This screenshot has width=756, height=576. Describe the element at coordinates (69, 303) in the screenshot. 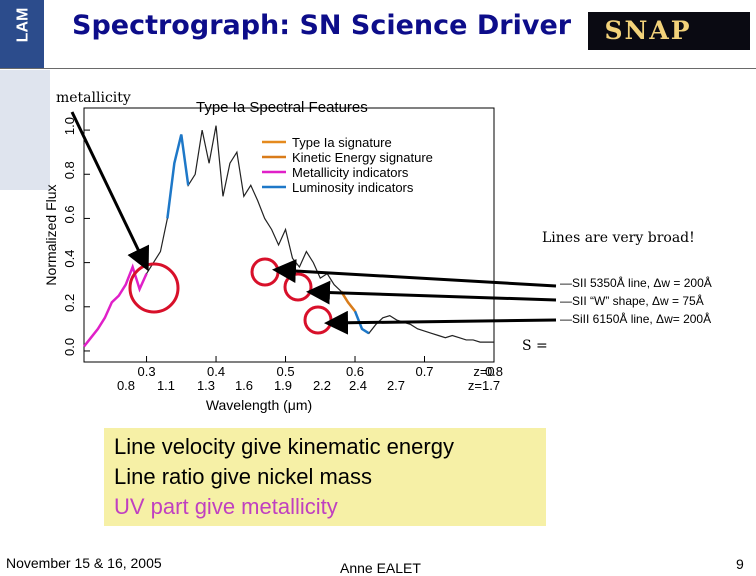

I see `y-tick-label: 0.2` at that location.